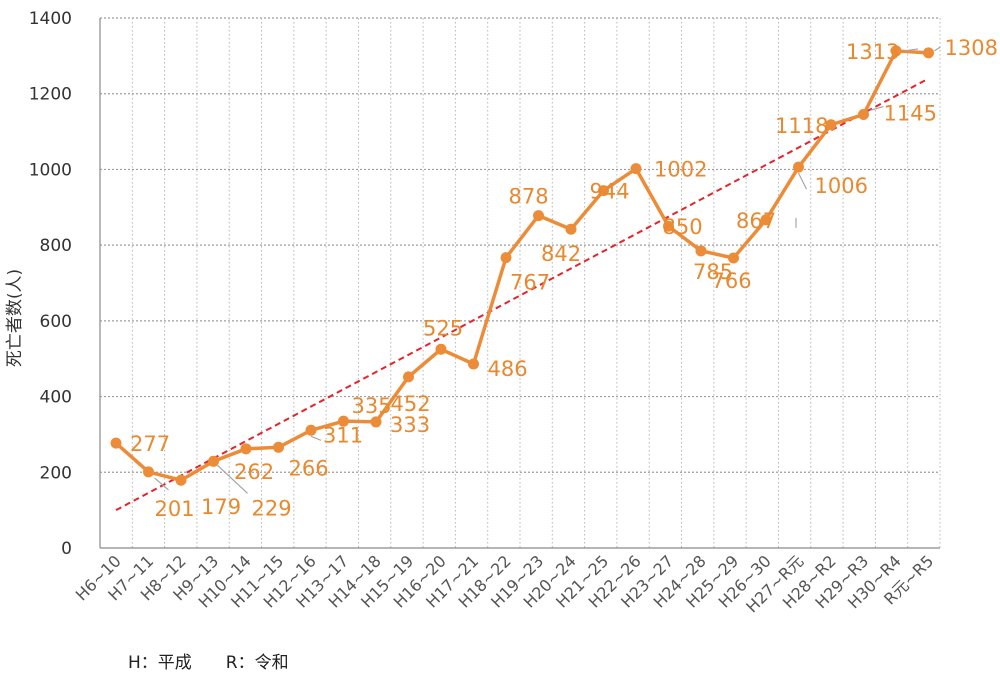 The width and height of the screenshot is (1000, 682). Describe the element at coordinates (15, 318) in the screenshot. I see `y-axis-label: 死亡者数(人)` at that location.